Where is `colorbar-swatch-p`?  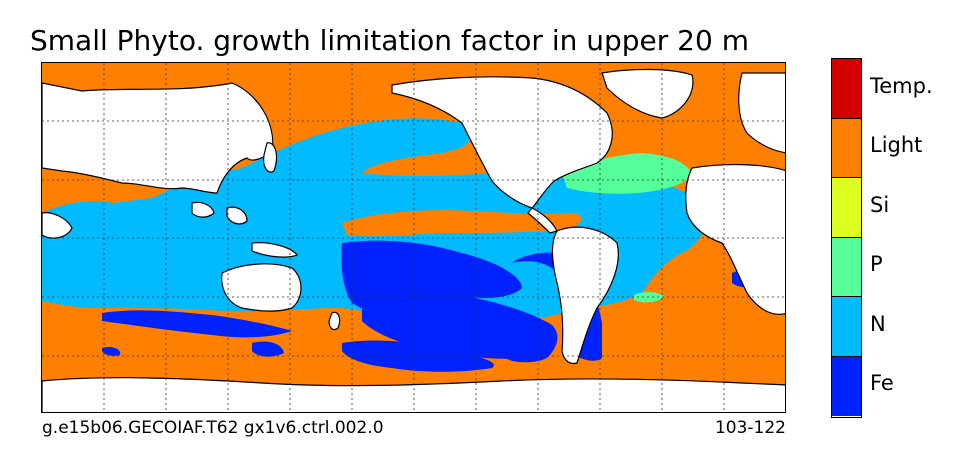 colorbar-swatch-p is located at coordinates (846, 267).